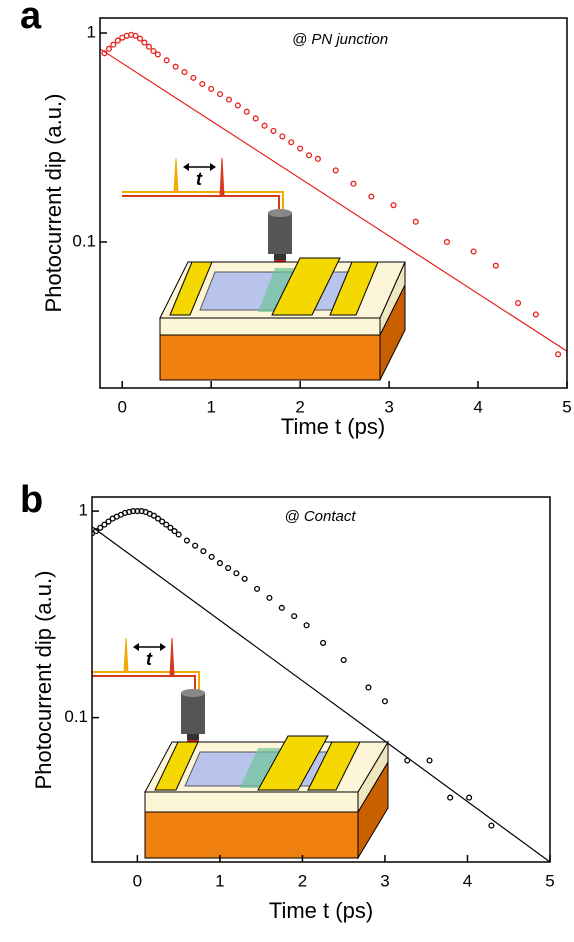 The image size is (574, 942). Describe the element at coordinates (340, 39) in the screenshot. I see `annotation: @ PN junction` at that location.